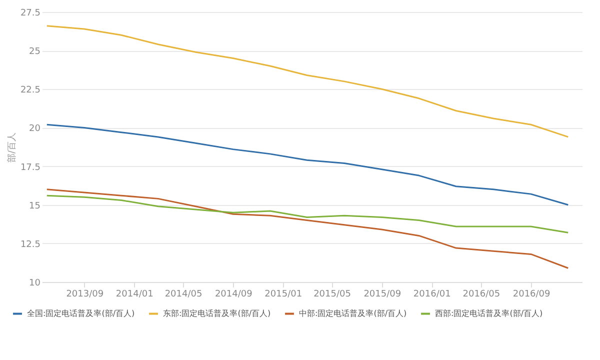 The image size is (600, 360). What do you see at coordinates (135, 295) in the screenshot?
I see `x-tick-label: 2014/01` at bounding box center [135, 295].